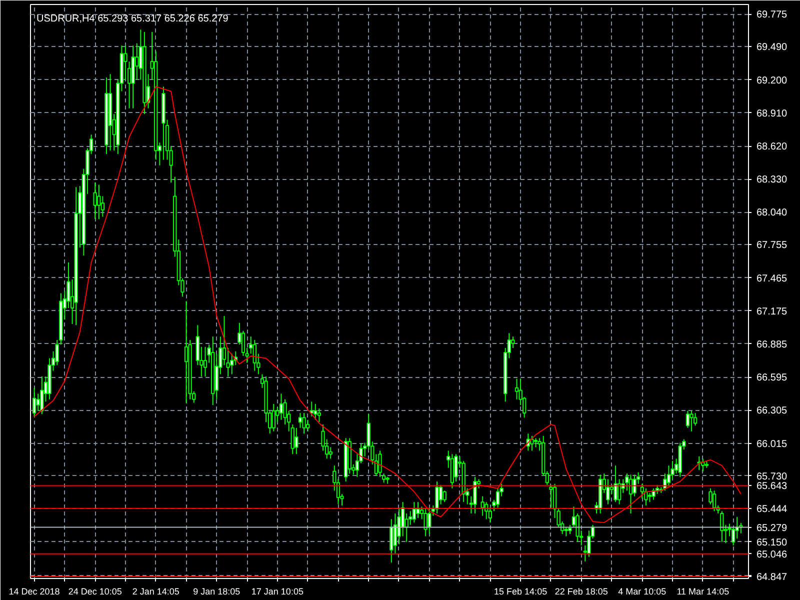  I want to click on y-tick-label: 66.015, so click(772, 444).